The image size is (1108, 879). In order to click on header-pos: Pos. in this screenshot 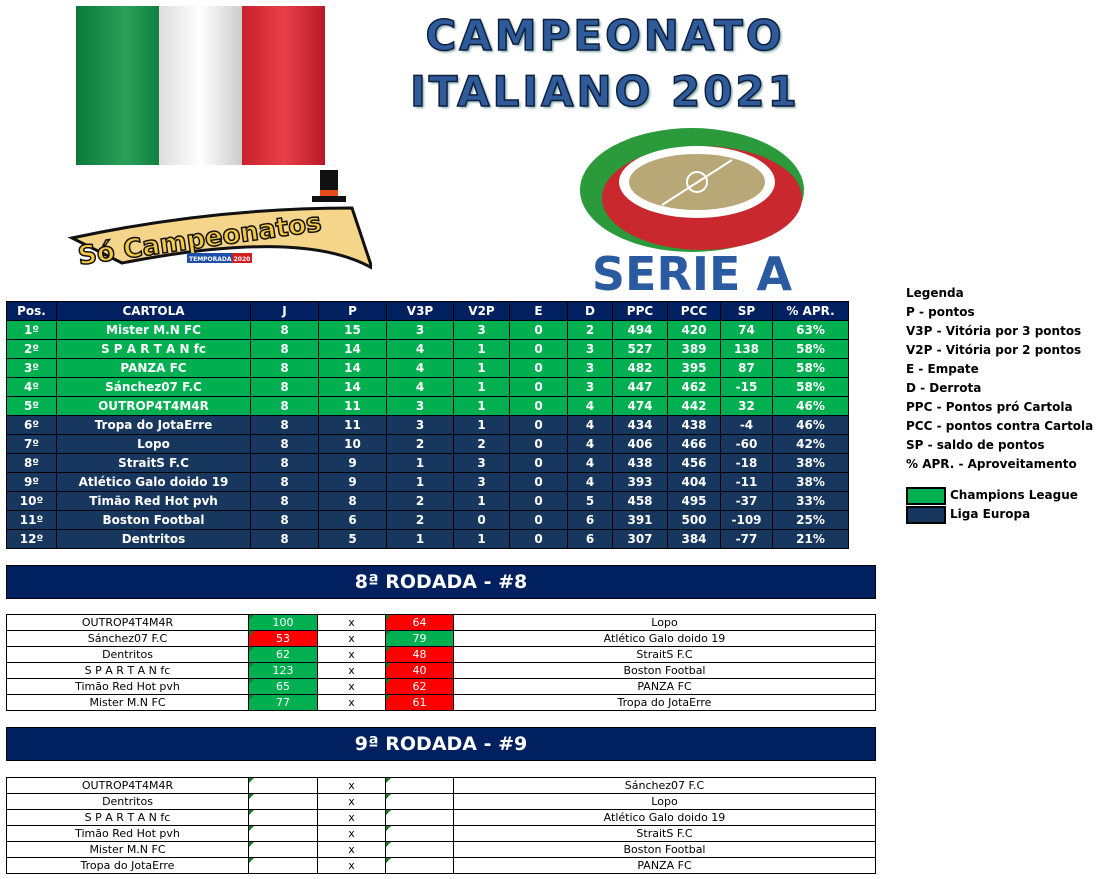, I will do `click(31, 311)`.